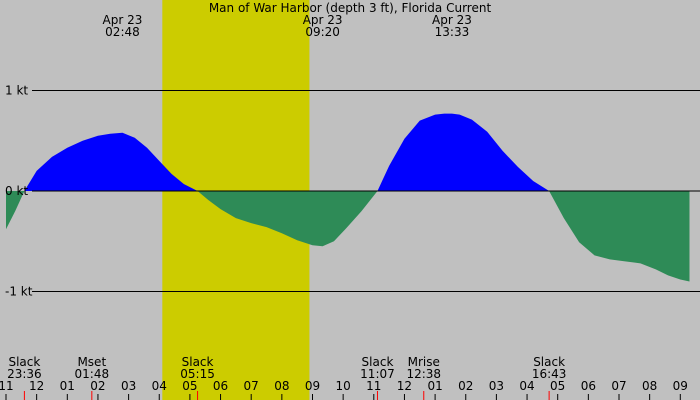 The image size is (700, 400). Describe the element at coordinates (343, 386) in the screenshot. I see `x-tick-label: 10` at that location.